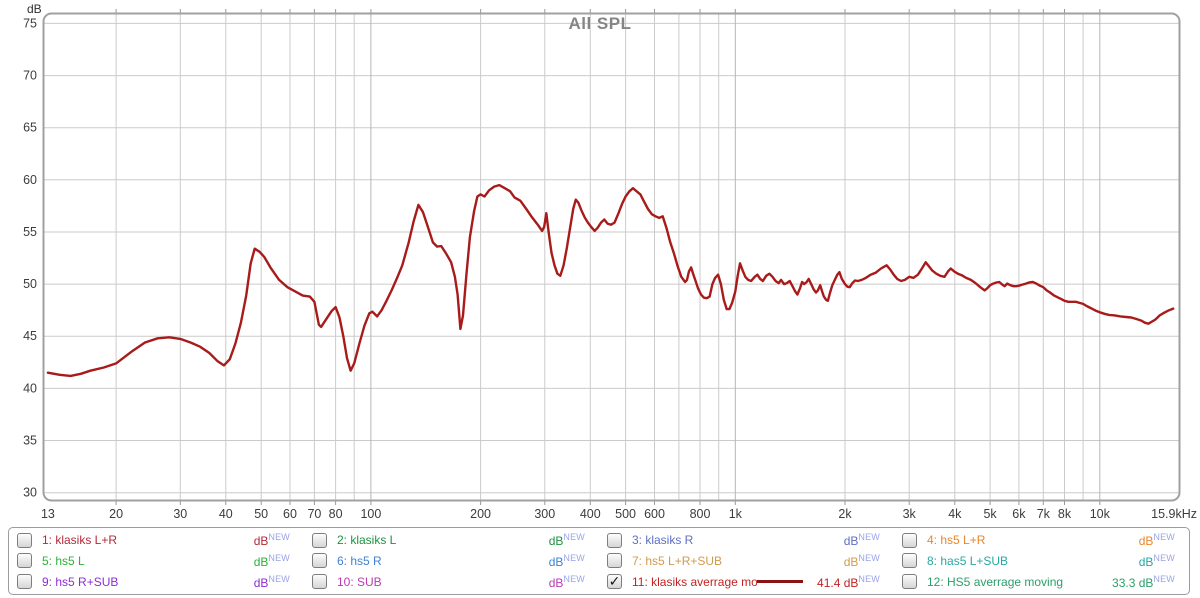 The height and width of the screenshot is (598, 1200). Describe the element at coordinates (261, 514) in the screenshot. I see `x-tick-label: 50` at that location.